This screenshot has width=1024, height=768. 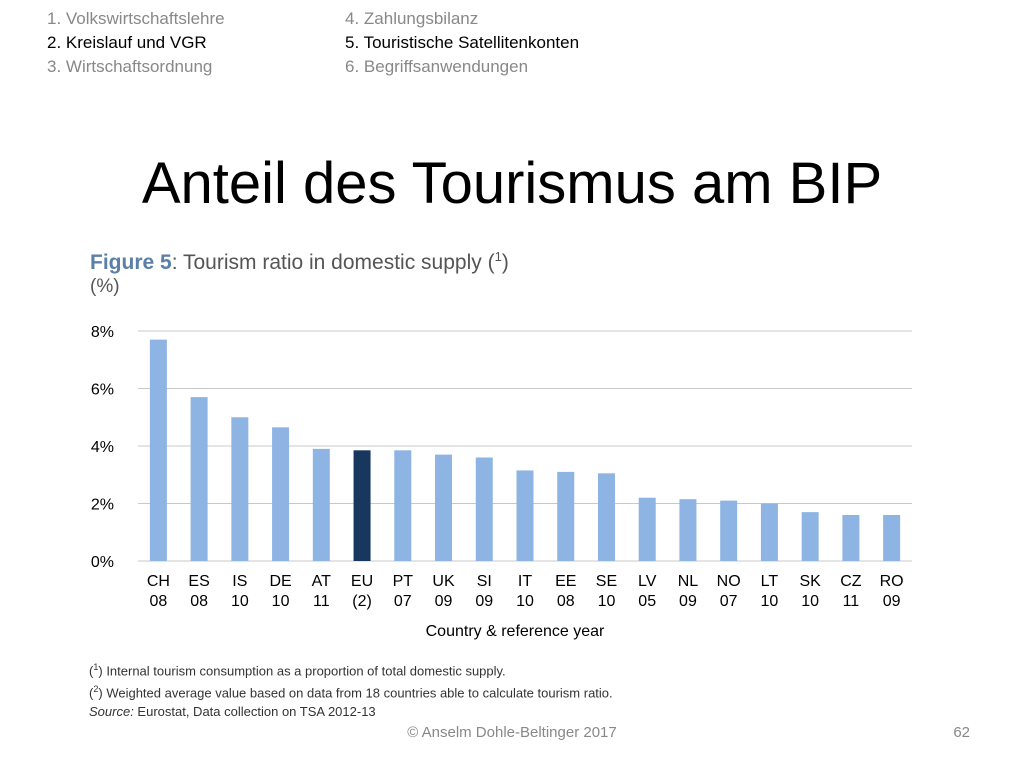 I want to click on x-tick-label-nl: NL, so click(x=688, y=581).